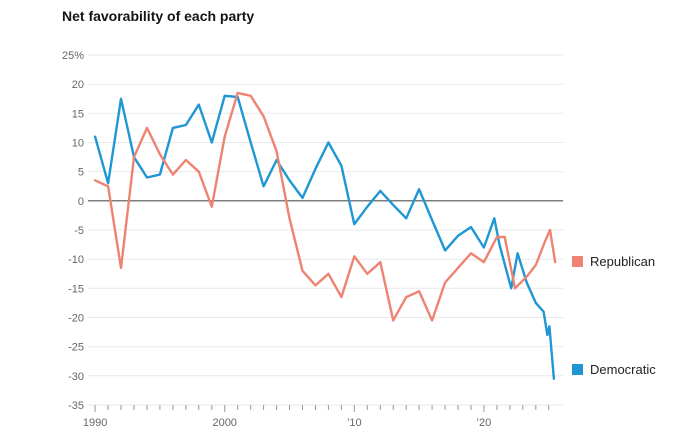 Image resolution: width=699 pixels, height=435 pixels. What do you see at coordinates (623, 369) in the screenshot?
I see `democratic-legend-label: Democratic` at bounding box center [623, 369].